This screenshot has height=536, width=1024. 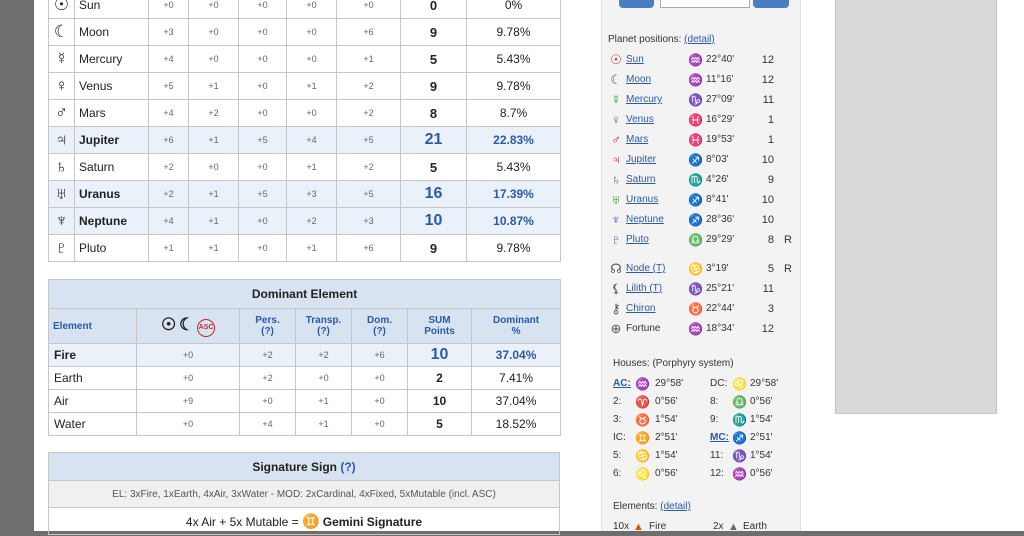 What do you see at coordinates (92, 355) in the screenshot?
I see `element-name: Fire` at bounding box center [92, 355].